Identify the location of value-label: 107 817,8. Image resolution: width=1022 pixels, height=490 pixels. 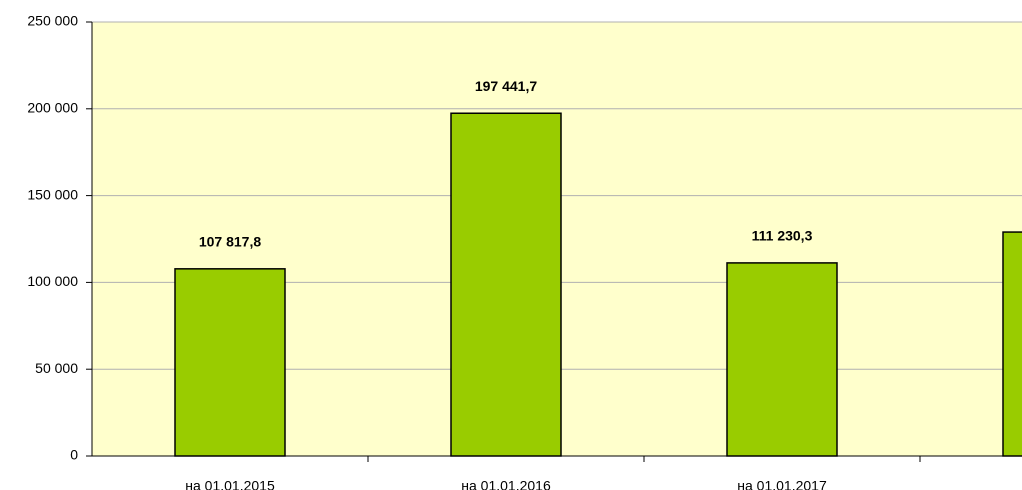
(230, 242).